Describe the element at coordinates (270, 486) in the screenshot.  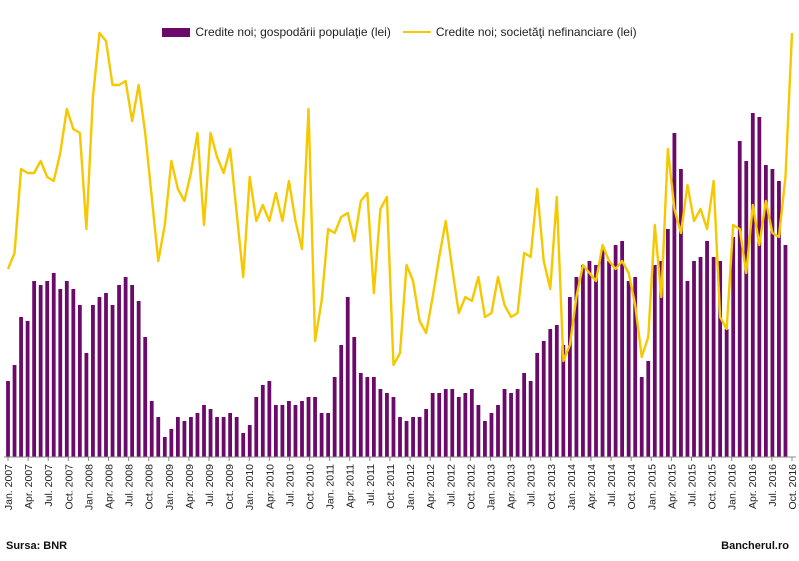
I see `x-tick-label: Apr. 2010` at that location.